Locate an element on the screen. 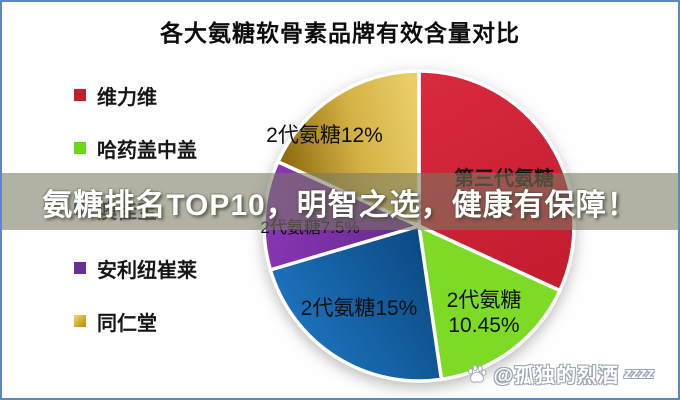  slice-label-green: 2代氨糖 10.45% is located at coordinates (484, 313).